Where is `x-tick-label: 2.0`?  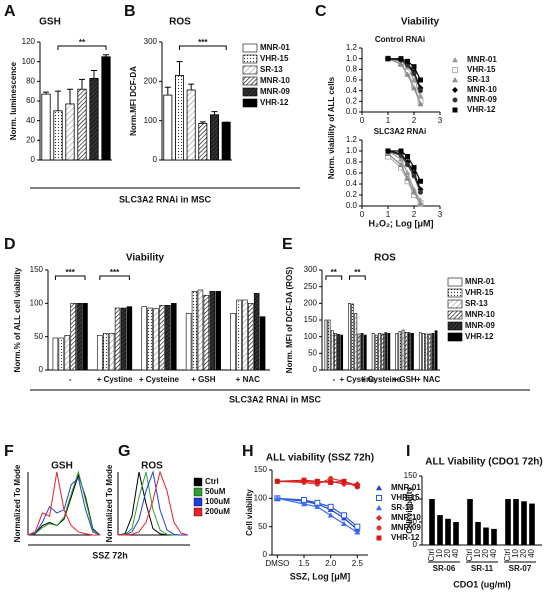 x-tick-label: 2.0 is located at coordinates (331, 563).